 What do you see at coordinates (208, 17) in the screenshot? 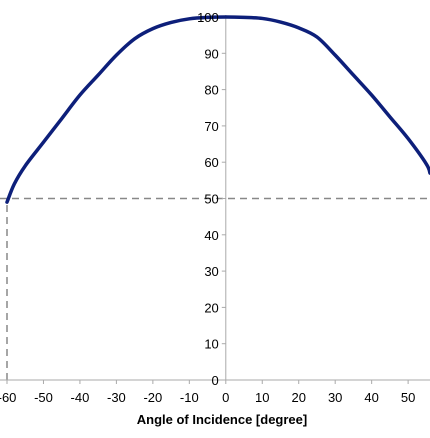
I see `y-tick-label: 100` at bounding box center [208, 17].